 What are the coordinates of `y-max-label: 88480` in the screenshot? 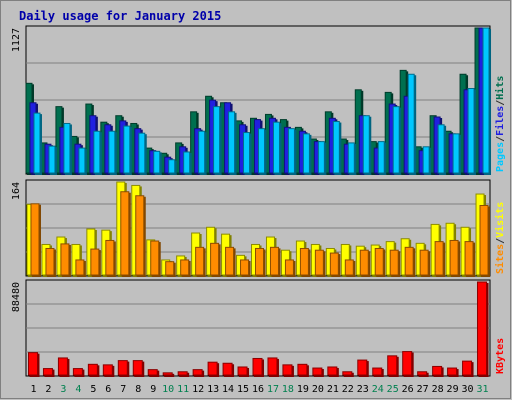 It's located at (16, 297).